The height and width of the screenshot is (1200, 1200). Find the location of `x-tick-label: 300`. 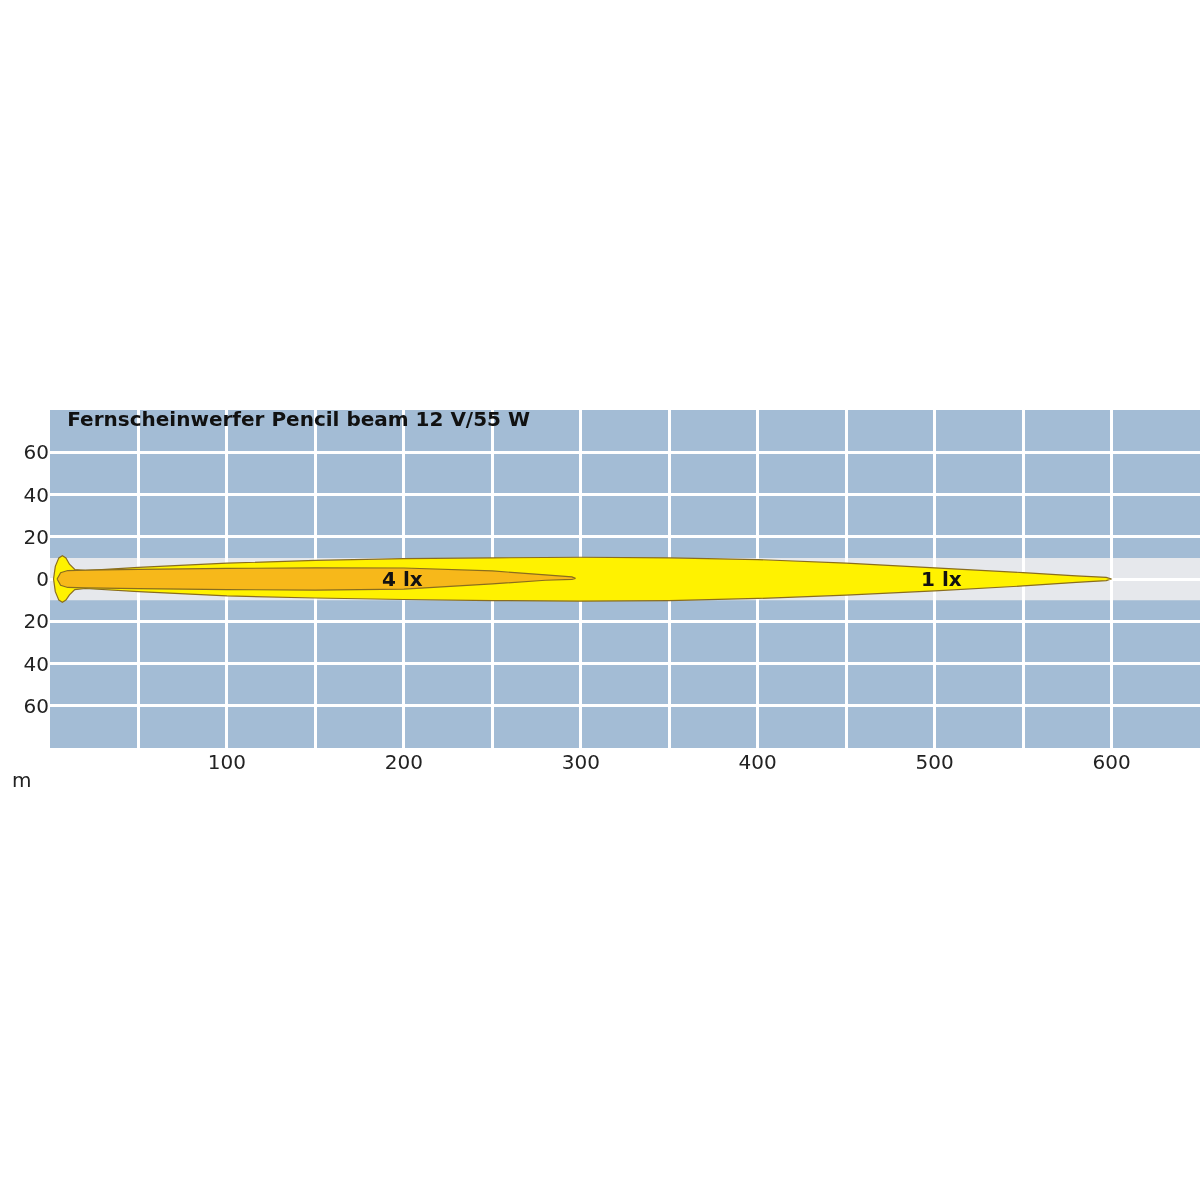

x-tick-label: 300 is located at coordinates (580, 762).